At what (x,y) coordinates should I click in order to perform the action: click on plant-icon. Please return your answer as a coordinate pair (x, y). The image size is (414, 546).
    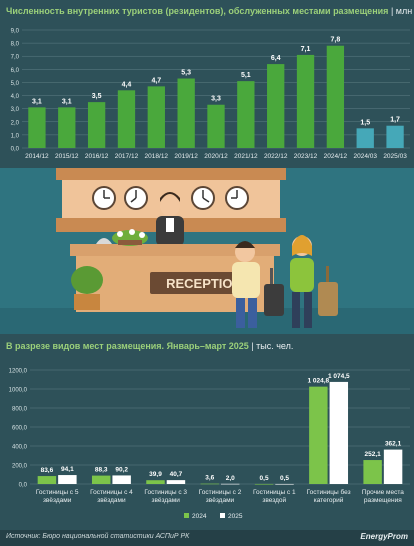
    Looking at the image, I should click on (130, 237).